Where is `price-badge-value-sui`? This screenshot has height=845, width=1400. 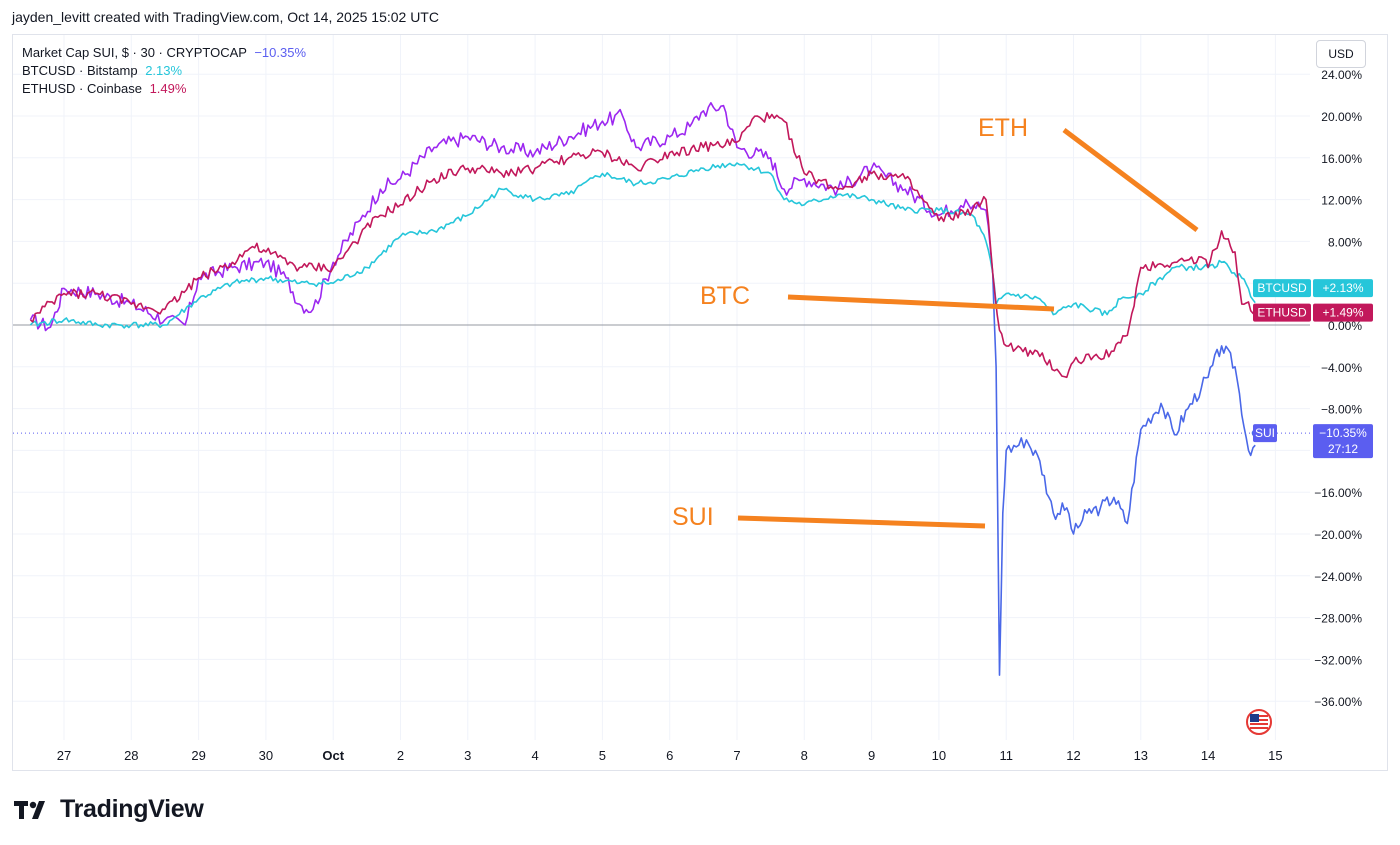 price-badge-value-sui is located at coordinates (1343, 441).